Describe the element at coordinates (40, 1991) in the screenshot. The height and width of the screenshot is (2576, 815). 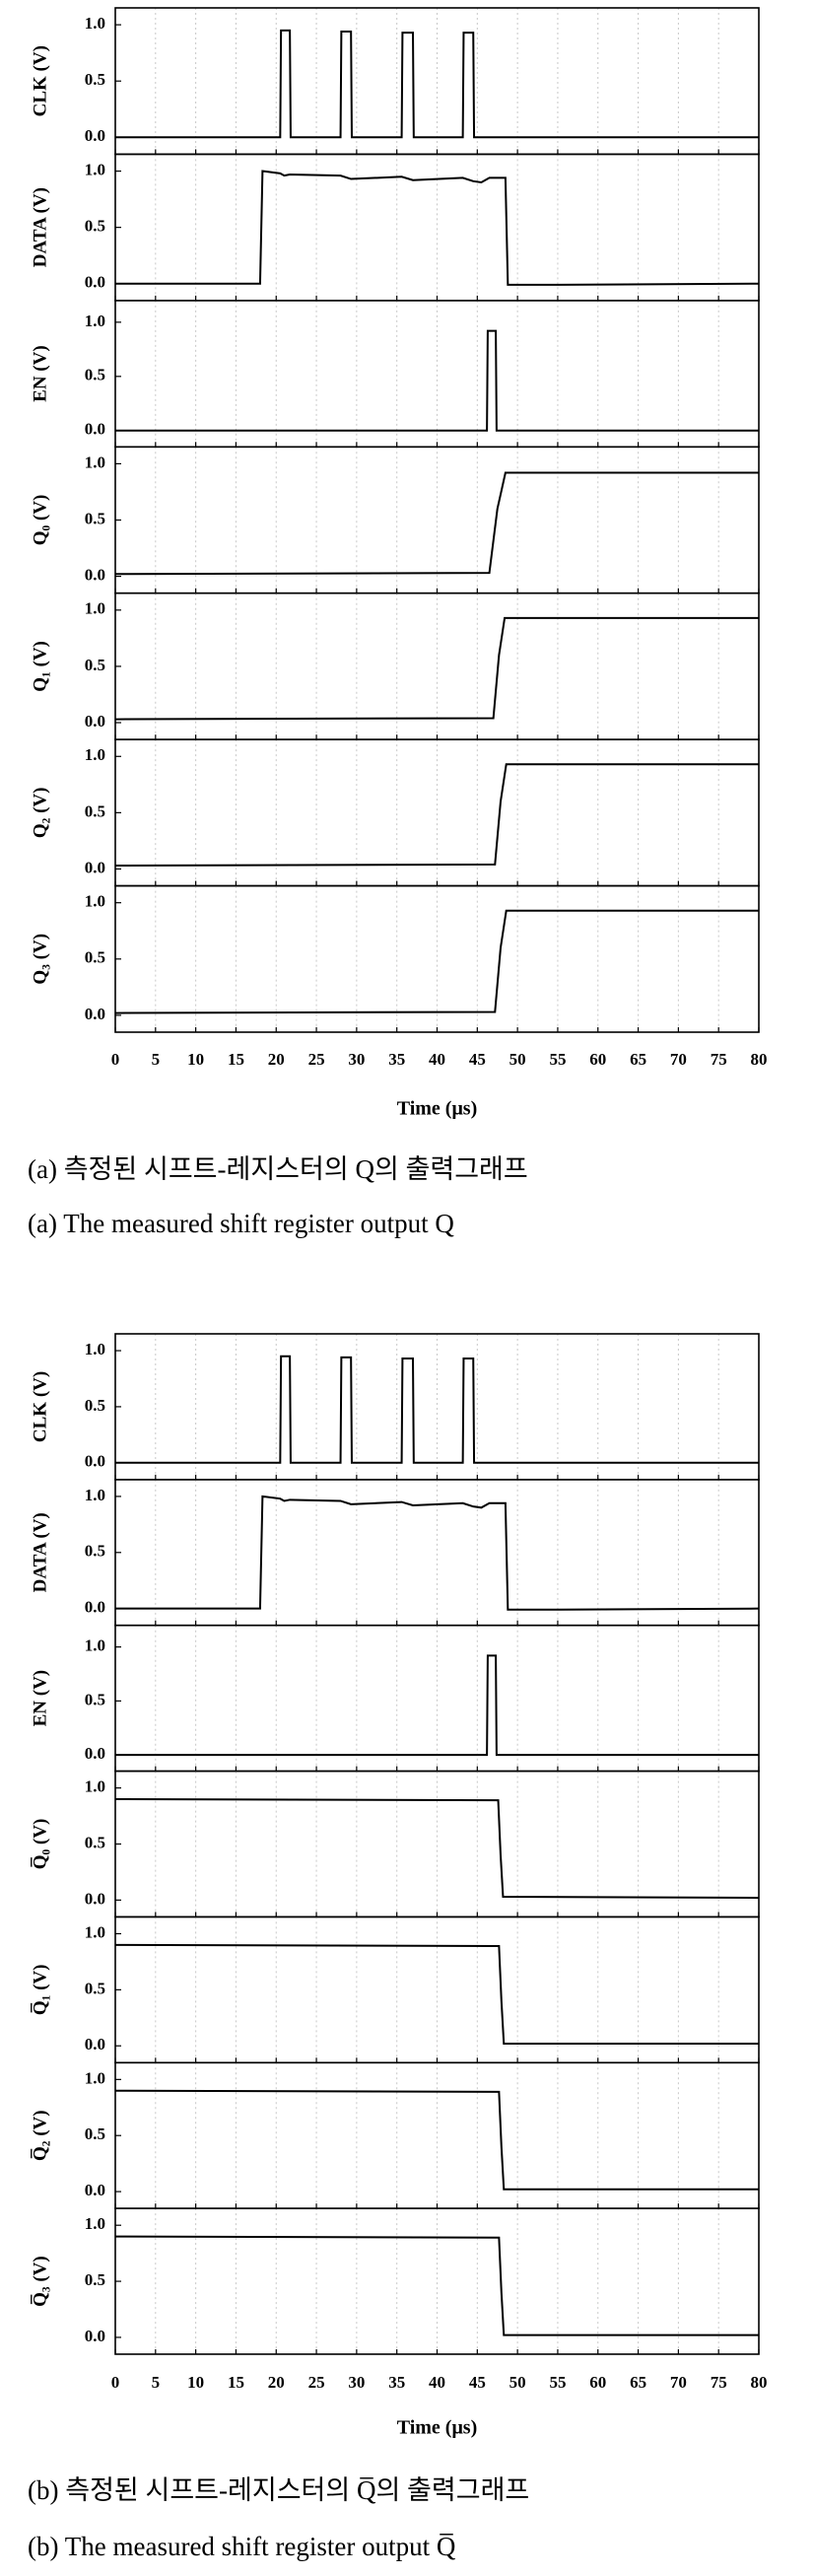
I see `y-axis-label: Q̅₁ (V)` at that location.